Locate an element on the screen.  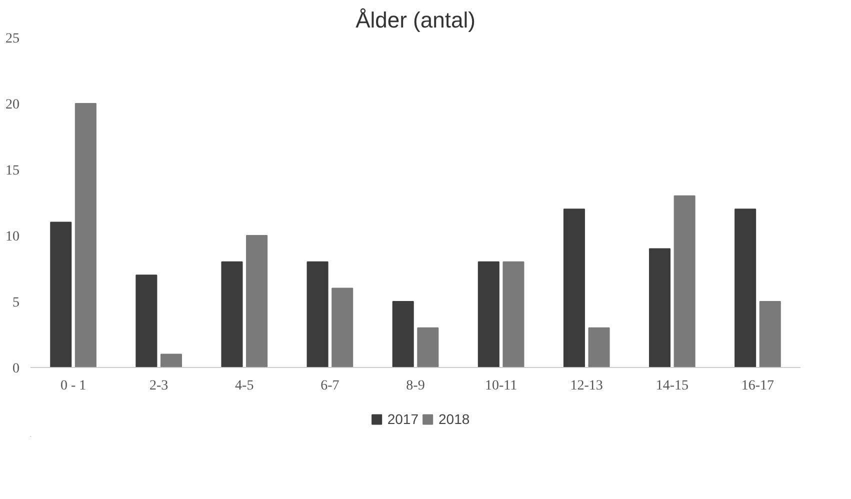
x-tick-label: 14-15 is located at coordinates (672, 386).